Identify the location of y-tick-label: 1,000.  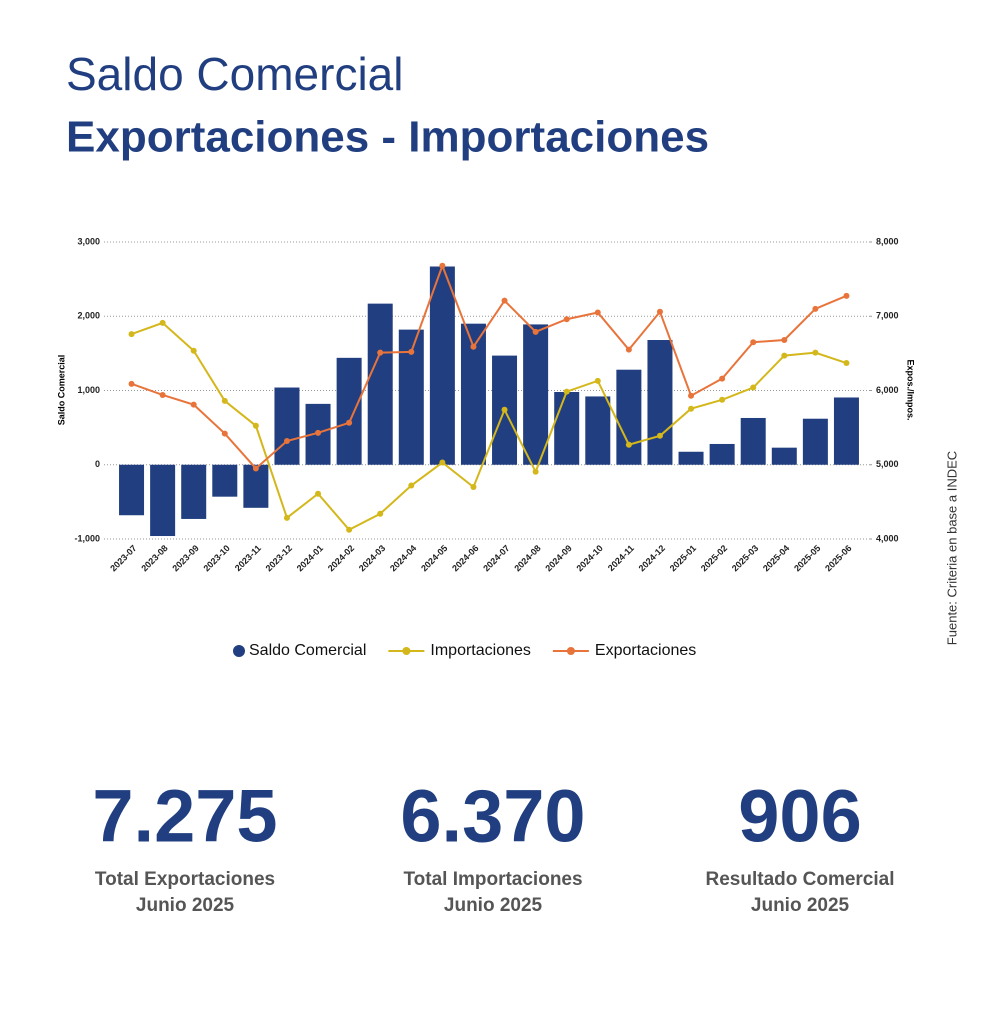
(88, 390).